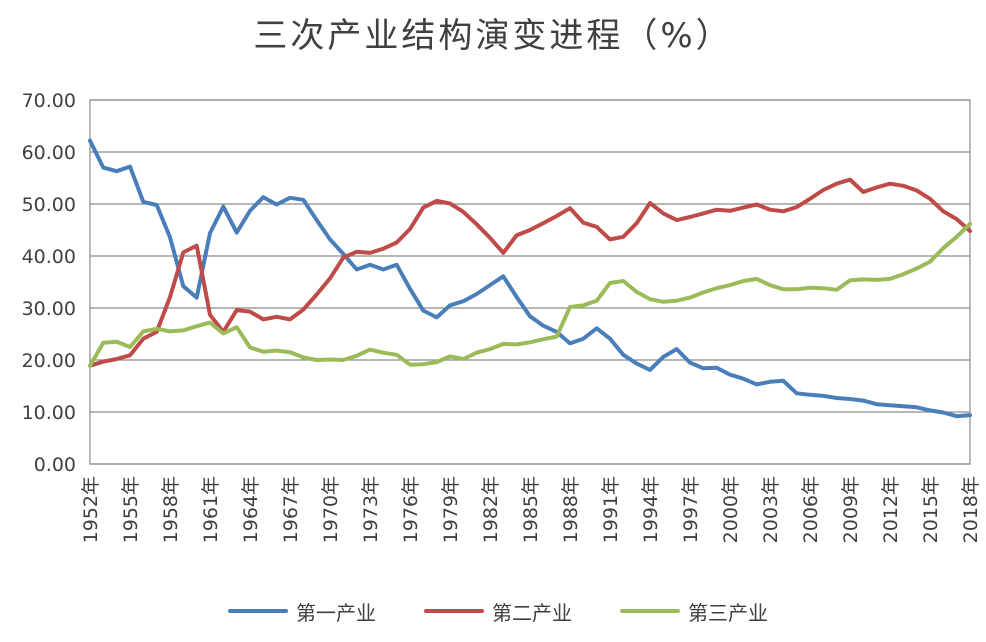 Image resolution: width=986 pixels, height=642 pixels. Describe the element at coordinates (728, 612) in the screenshot. I see `legend-label: 第三产业` at that location.